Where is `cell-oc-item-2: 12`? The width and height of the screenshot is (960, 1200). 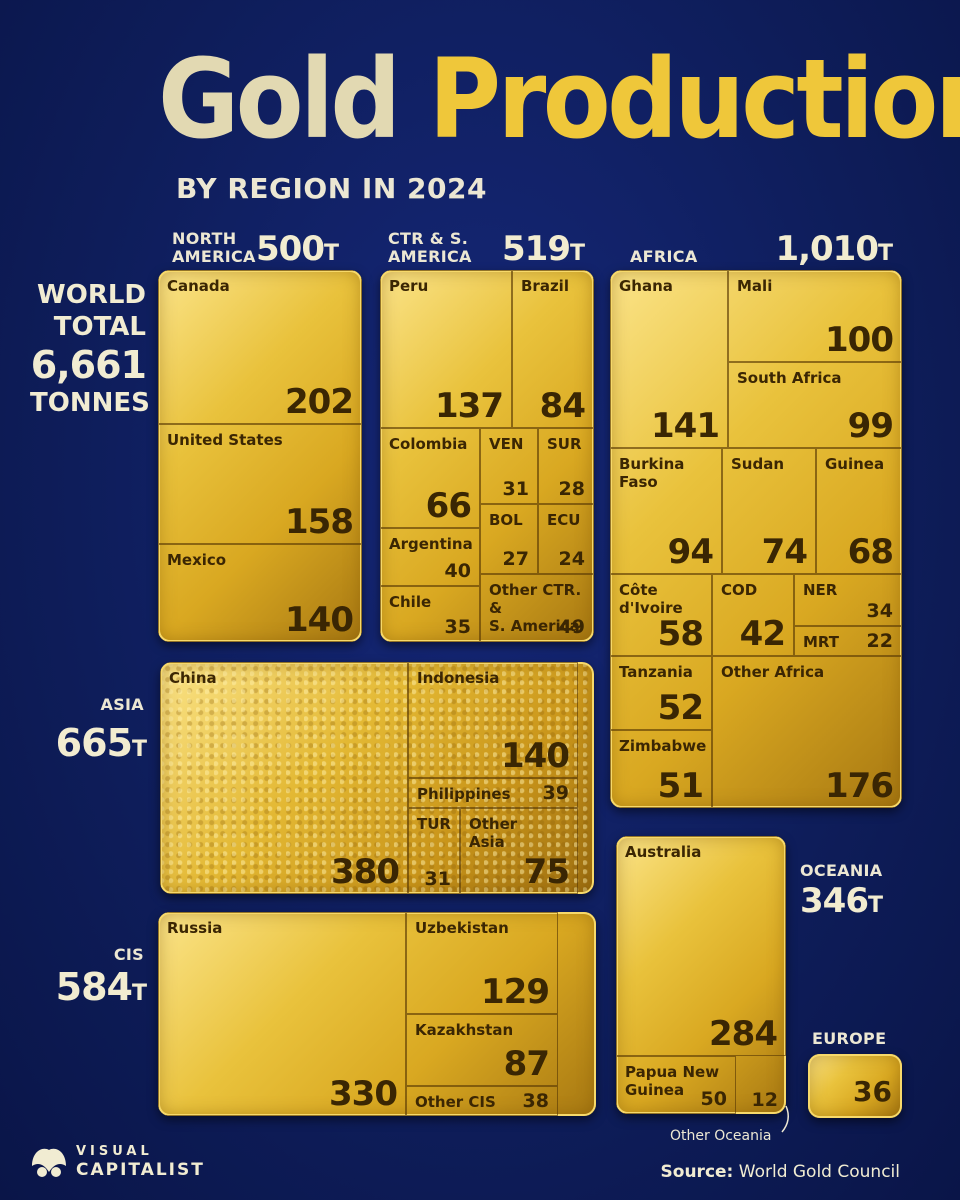 cell-oc-item-2: 12 is located at coordinates (761, 1085).